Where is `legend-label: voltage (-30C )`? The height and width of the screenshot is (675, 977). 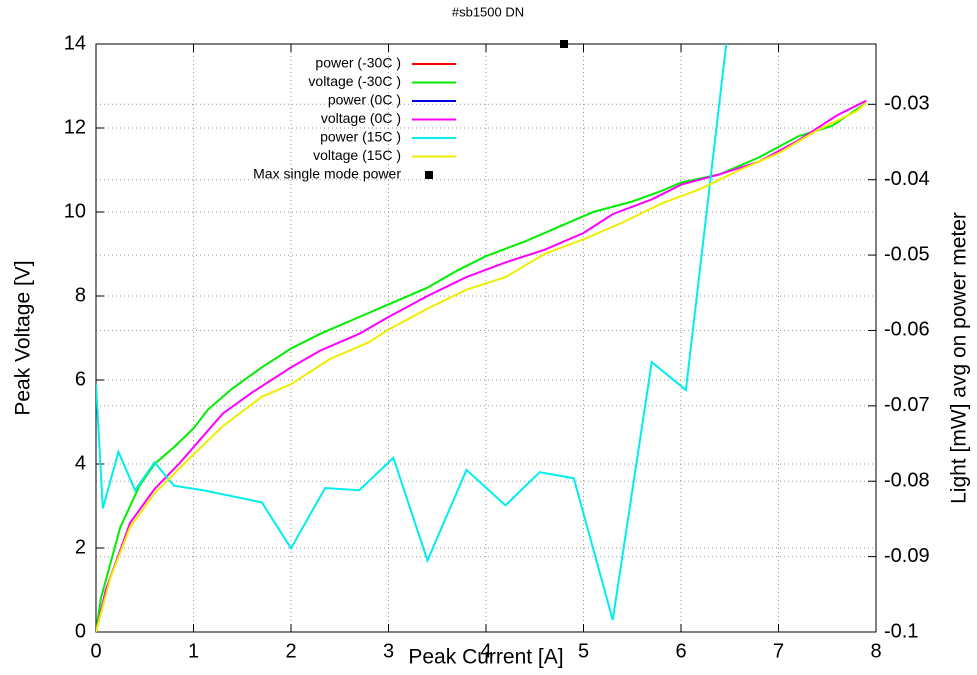
legend-label: voltage (-30C ) is located at coordinates (354, 81).